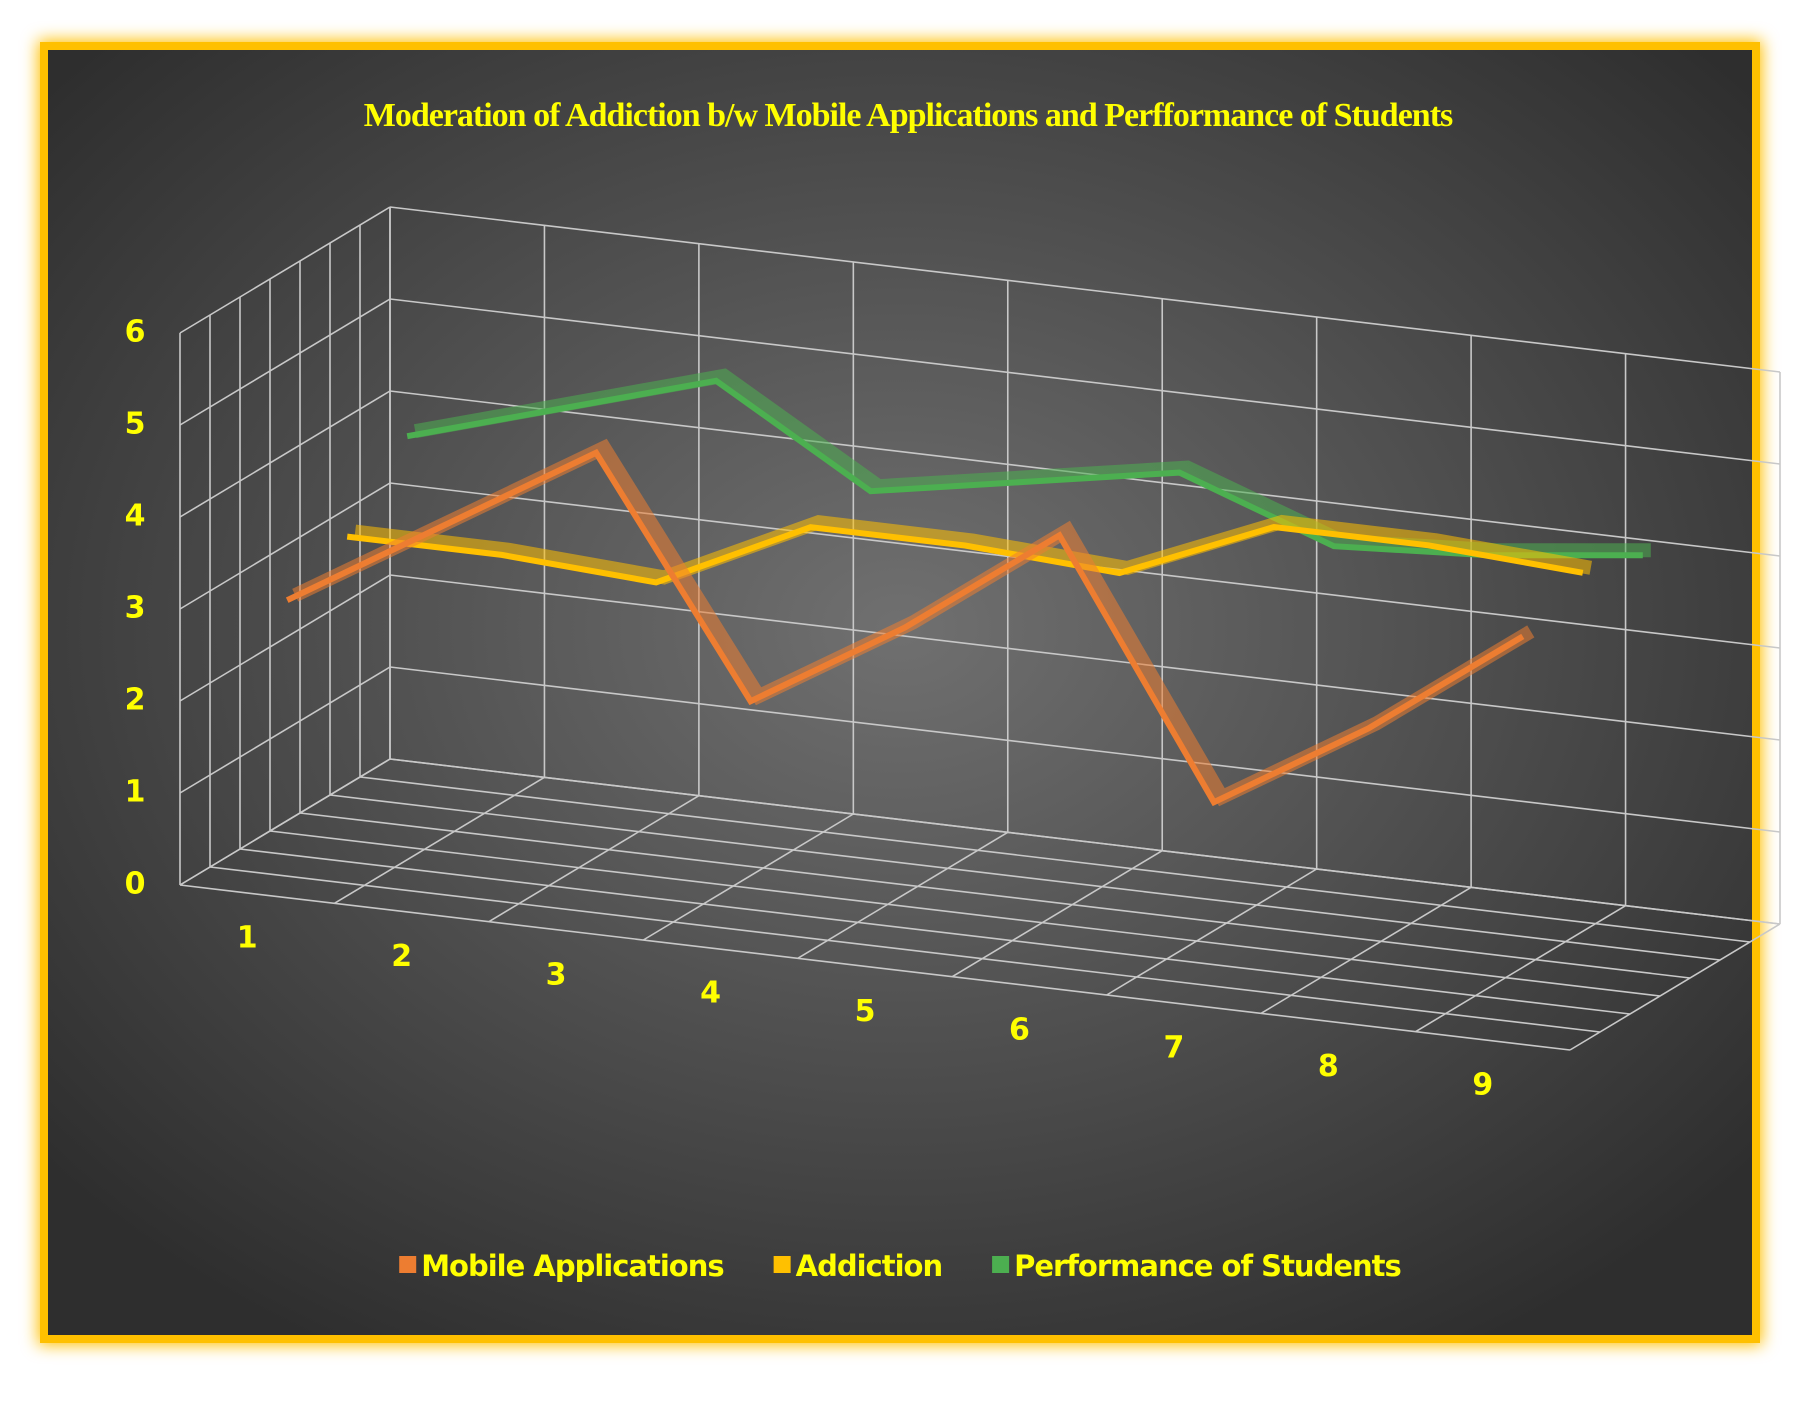 The width and height of the screenshot is (1801, 1402). What do you see at coordinates (135, 424) in the screenshot?
I see `y-tick-label: 5` at bounding box center [135, 424].